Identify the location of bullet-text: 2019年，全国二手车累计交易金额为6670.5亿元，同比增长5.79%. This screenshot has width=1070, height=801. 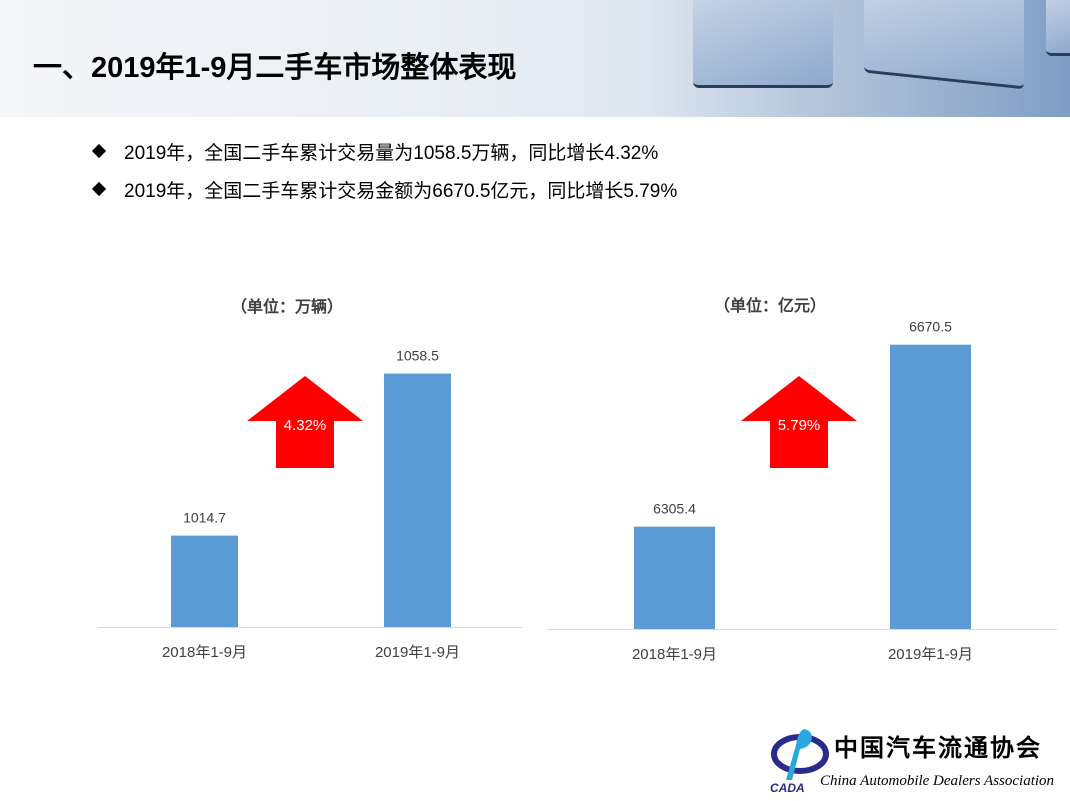
(401, 191).